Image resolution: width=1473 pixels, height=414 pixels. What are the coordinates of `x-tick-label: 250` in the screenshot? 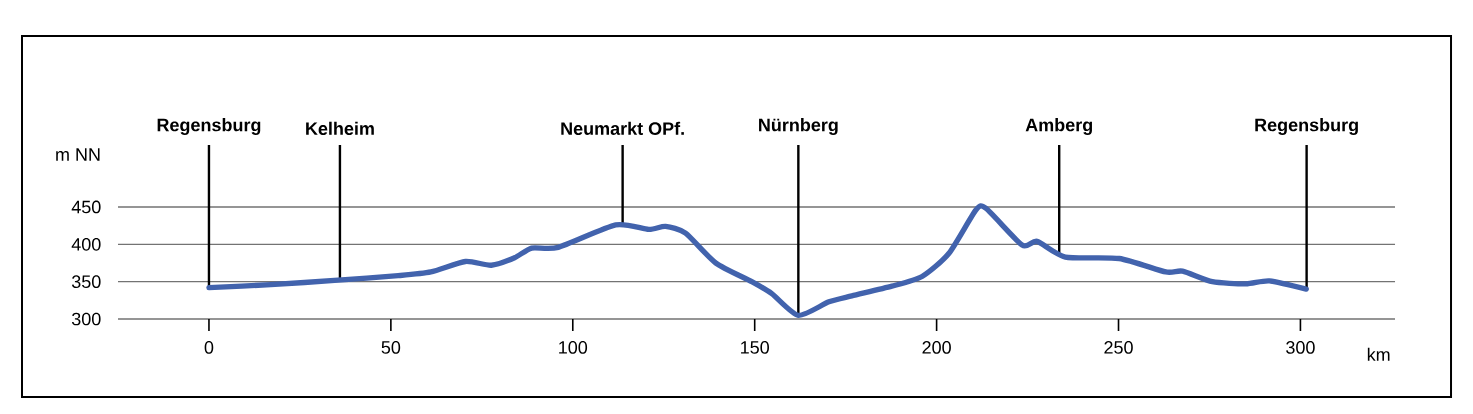 It's located at (1118, 347).